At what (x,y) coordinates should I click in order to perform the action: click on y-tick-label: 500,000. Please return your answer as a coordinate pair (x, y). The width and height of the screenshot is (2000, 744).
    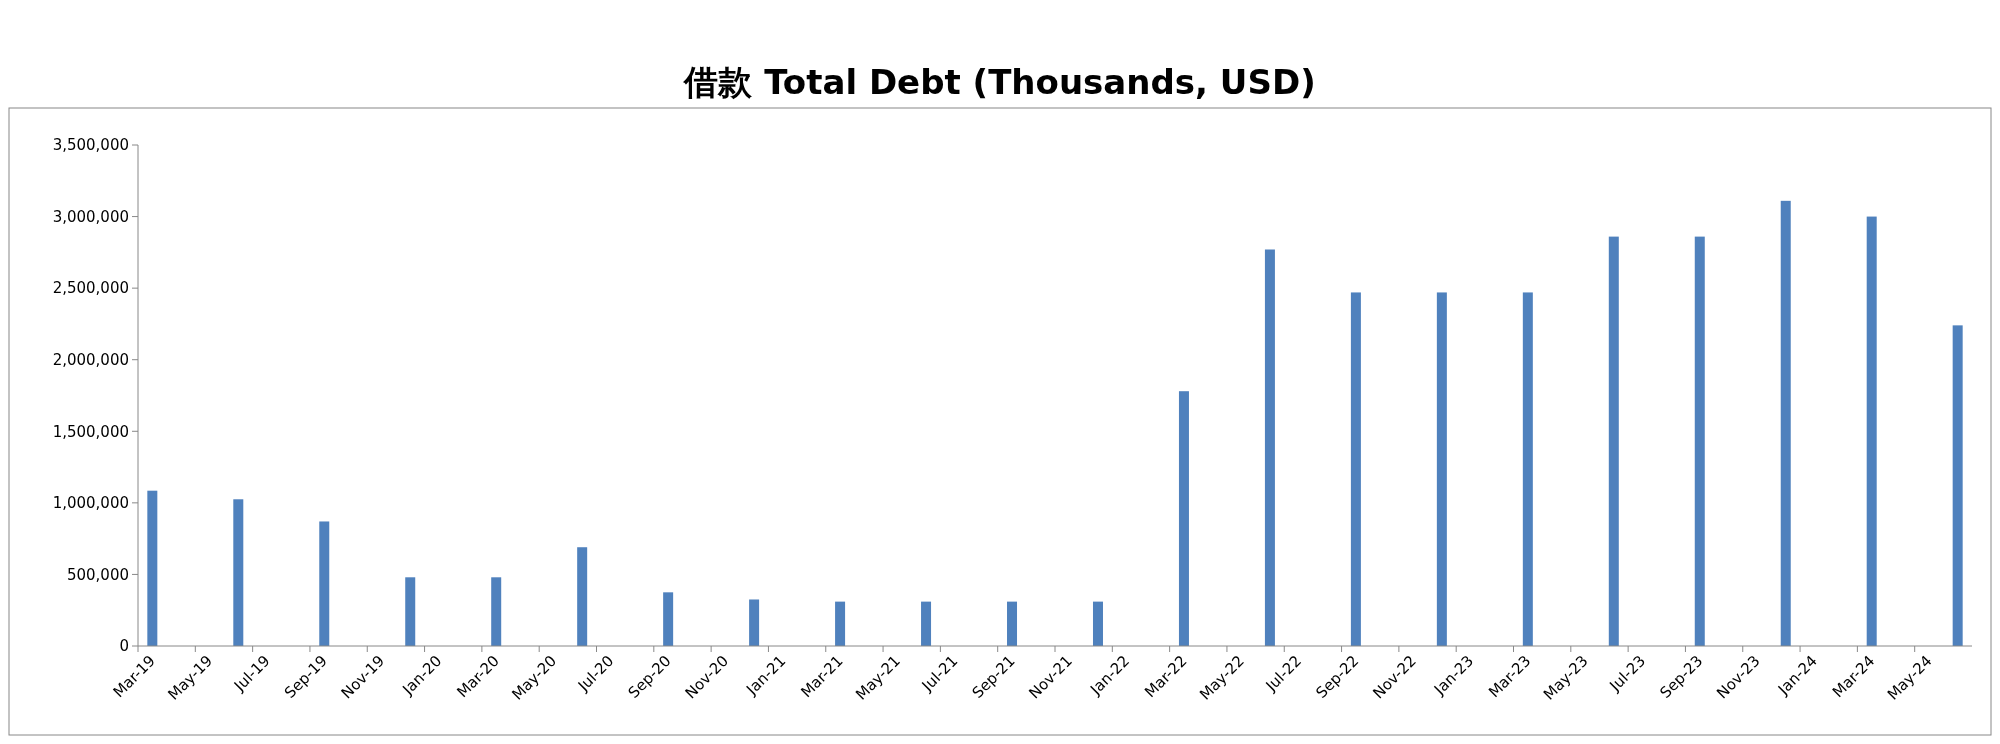
    Looking at the image, I should click on (97, 574).